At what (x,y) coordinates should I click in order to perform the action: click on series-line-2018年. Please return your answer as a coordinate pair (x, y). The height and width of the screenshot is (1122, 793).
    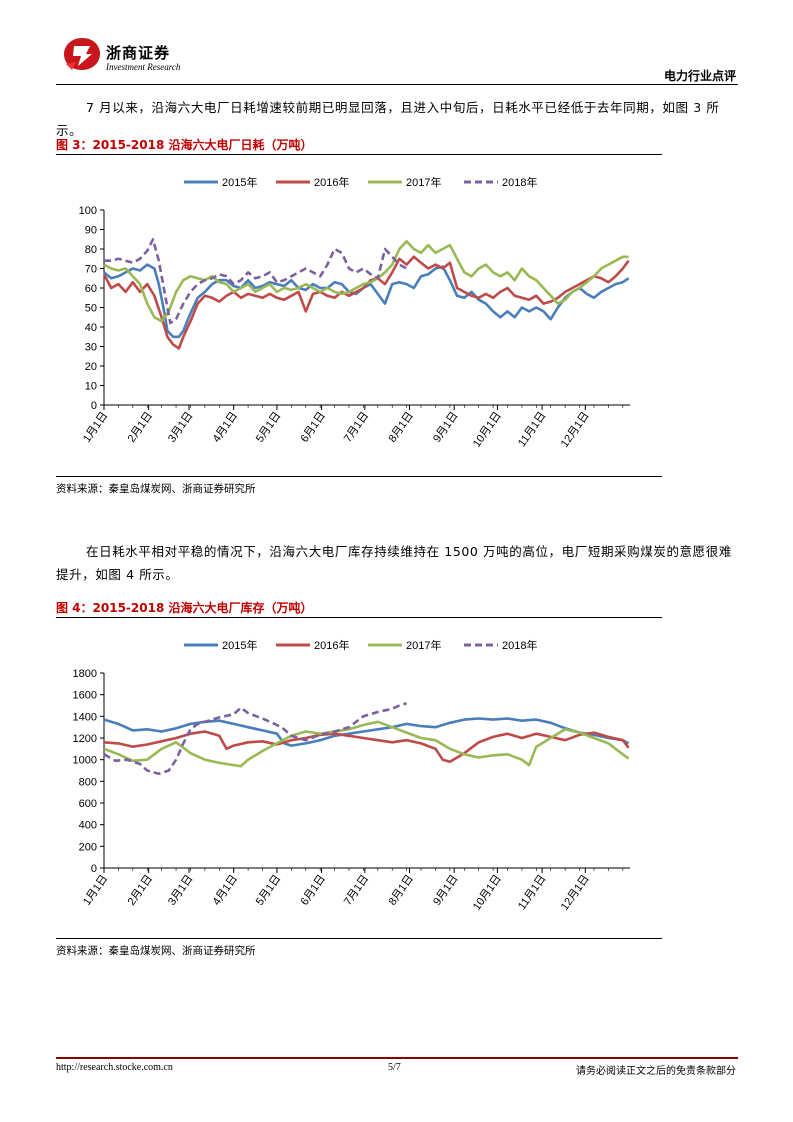
    Looking at the image, I should click on (255, 739).